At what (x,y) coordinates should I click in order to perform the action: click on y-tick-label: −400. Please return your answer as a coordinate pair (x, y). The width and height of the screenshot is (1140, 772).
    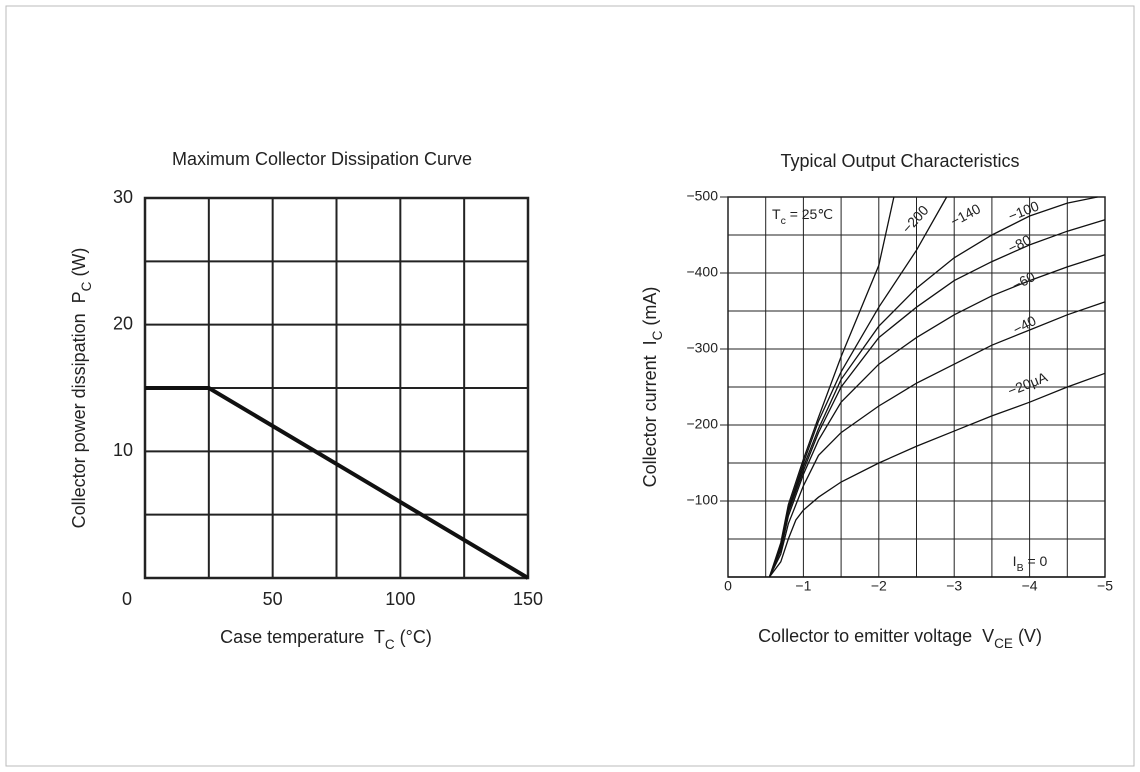
    Looking at the image, I should click on (702, 272).